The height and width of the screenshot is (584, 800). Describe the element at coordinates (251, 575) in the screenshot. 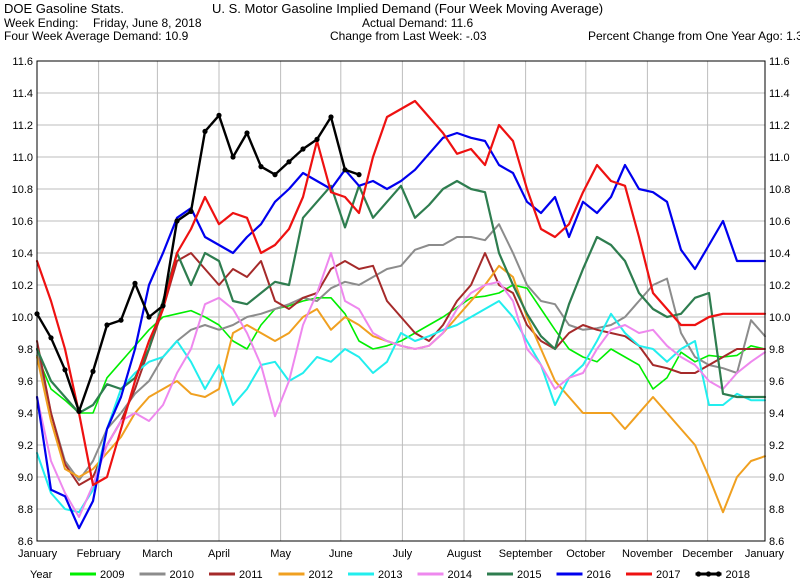

I see `legend-label-2011: 2011` at that location.